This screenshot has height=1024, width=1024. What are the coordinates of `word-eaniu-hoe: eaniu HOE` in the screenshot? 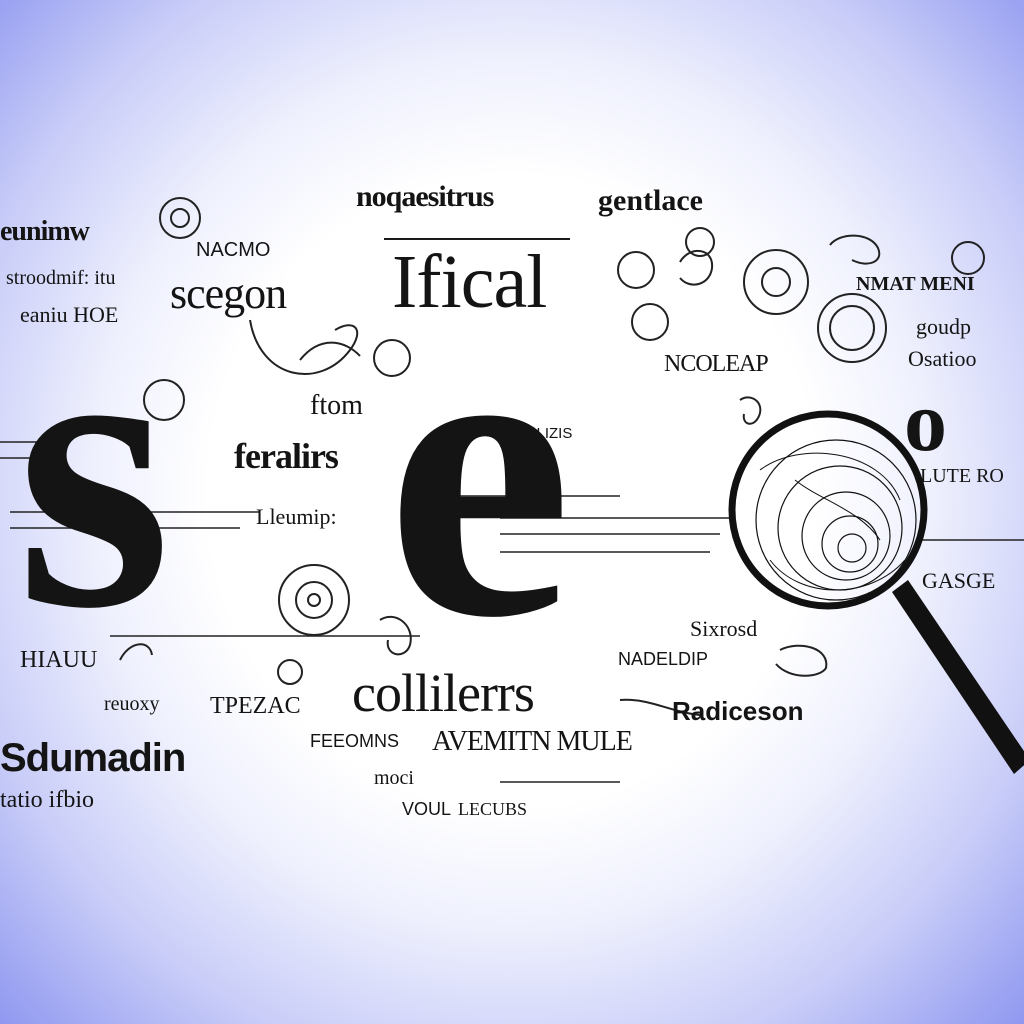 It's located at (69, 314).